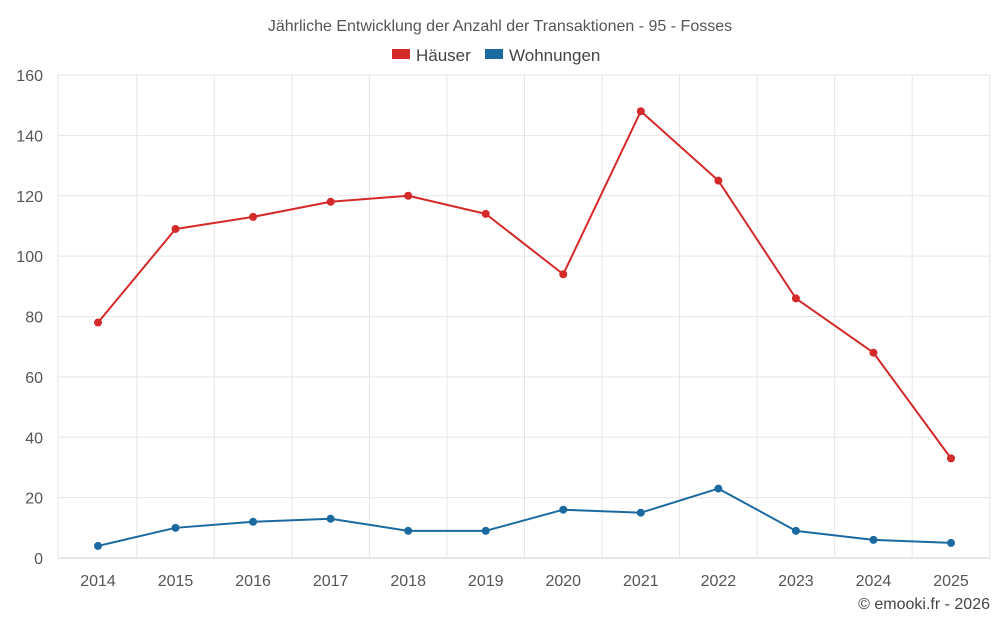 This screenshot has height=625, width=1000. Describe the element at coordinates (641, 581) in the screenshot. I see `x-tick-label: 2021` at that location.